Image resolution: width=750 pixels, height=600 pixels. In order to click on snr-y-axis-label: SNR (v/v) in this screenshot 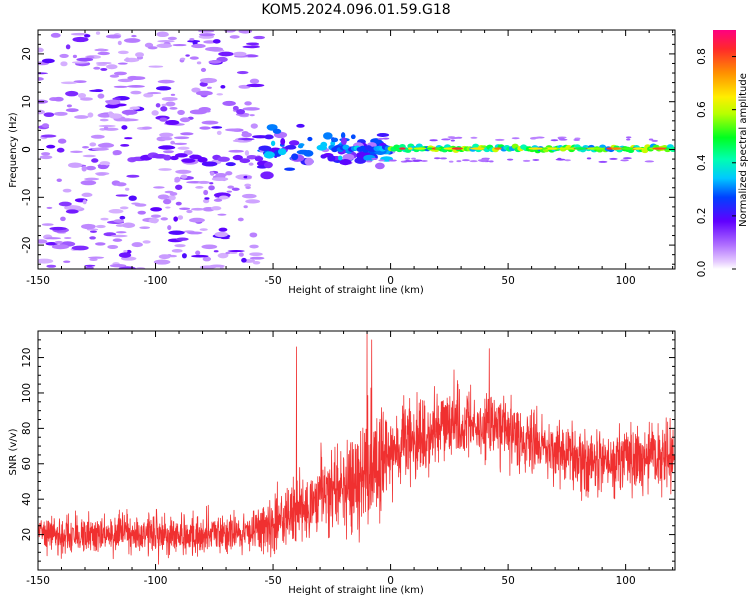, I will do `click(13, 451)`.